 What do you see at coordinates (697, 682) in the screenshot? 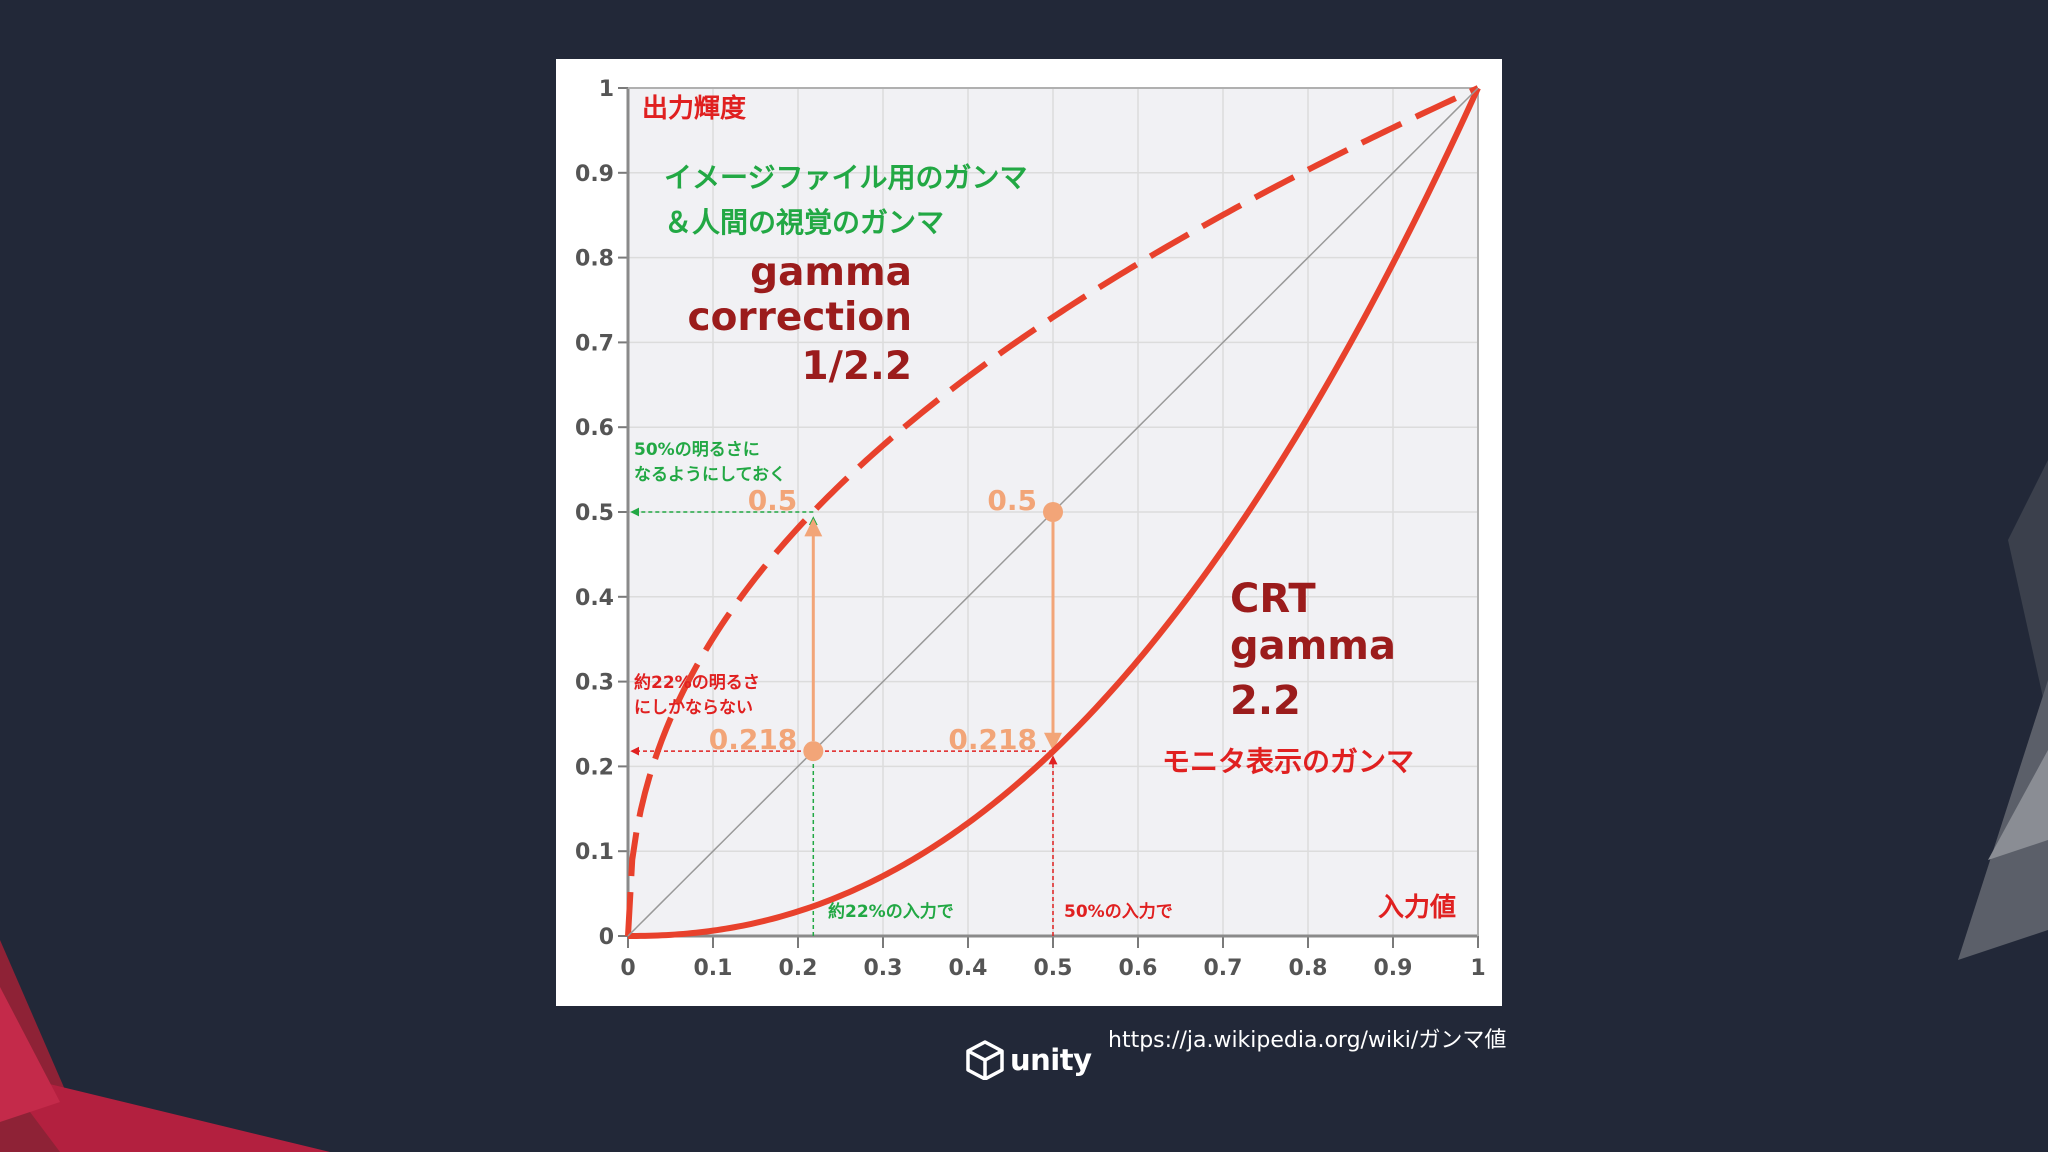
I see `red-note-line1: 約22%の明るさ` at bounding box center [697, 682].